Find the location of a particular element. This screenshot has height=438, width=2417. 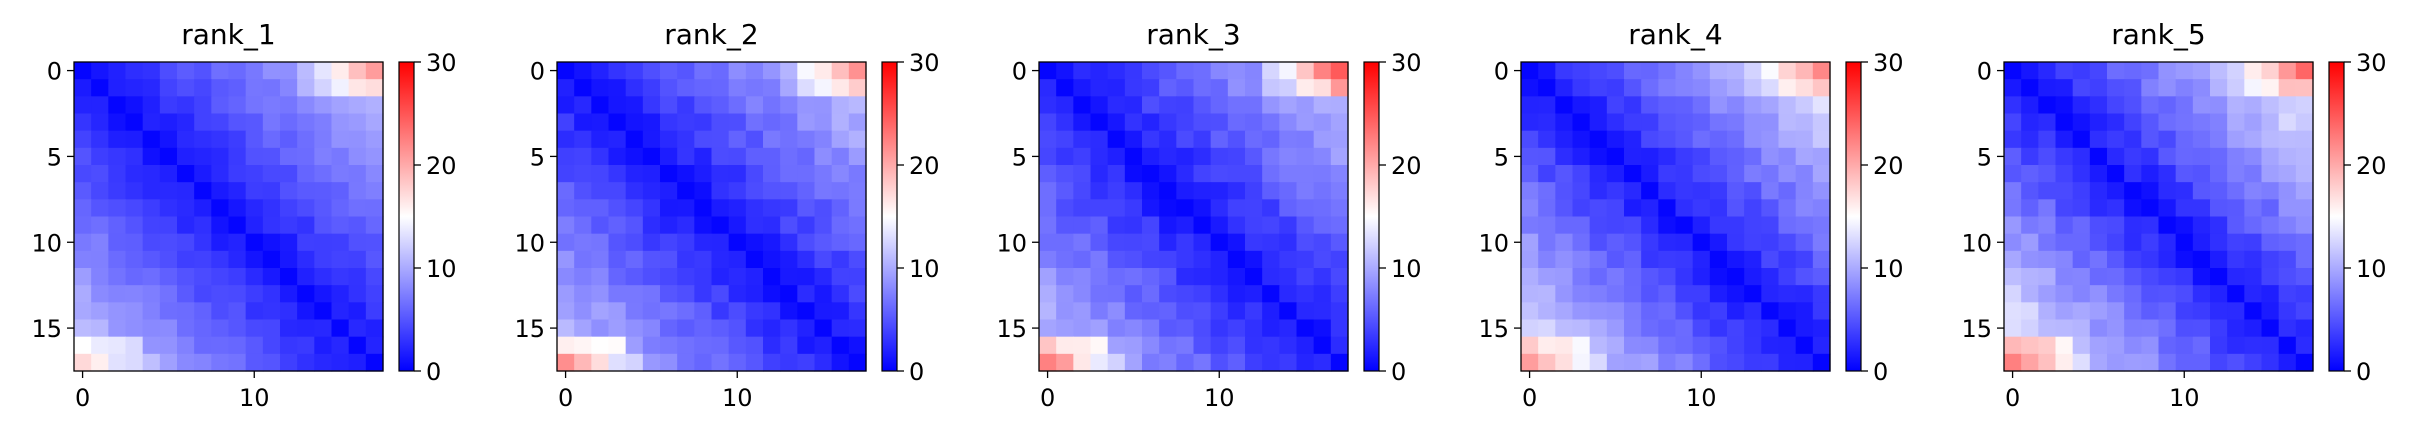

x-tick-label: 10 is located at coordinates (1701, 398).